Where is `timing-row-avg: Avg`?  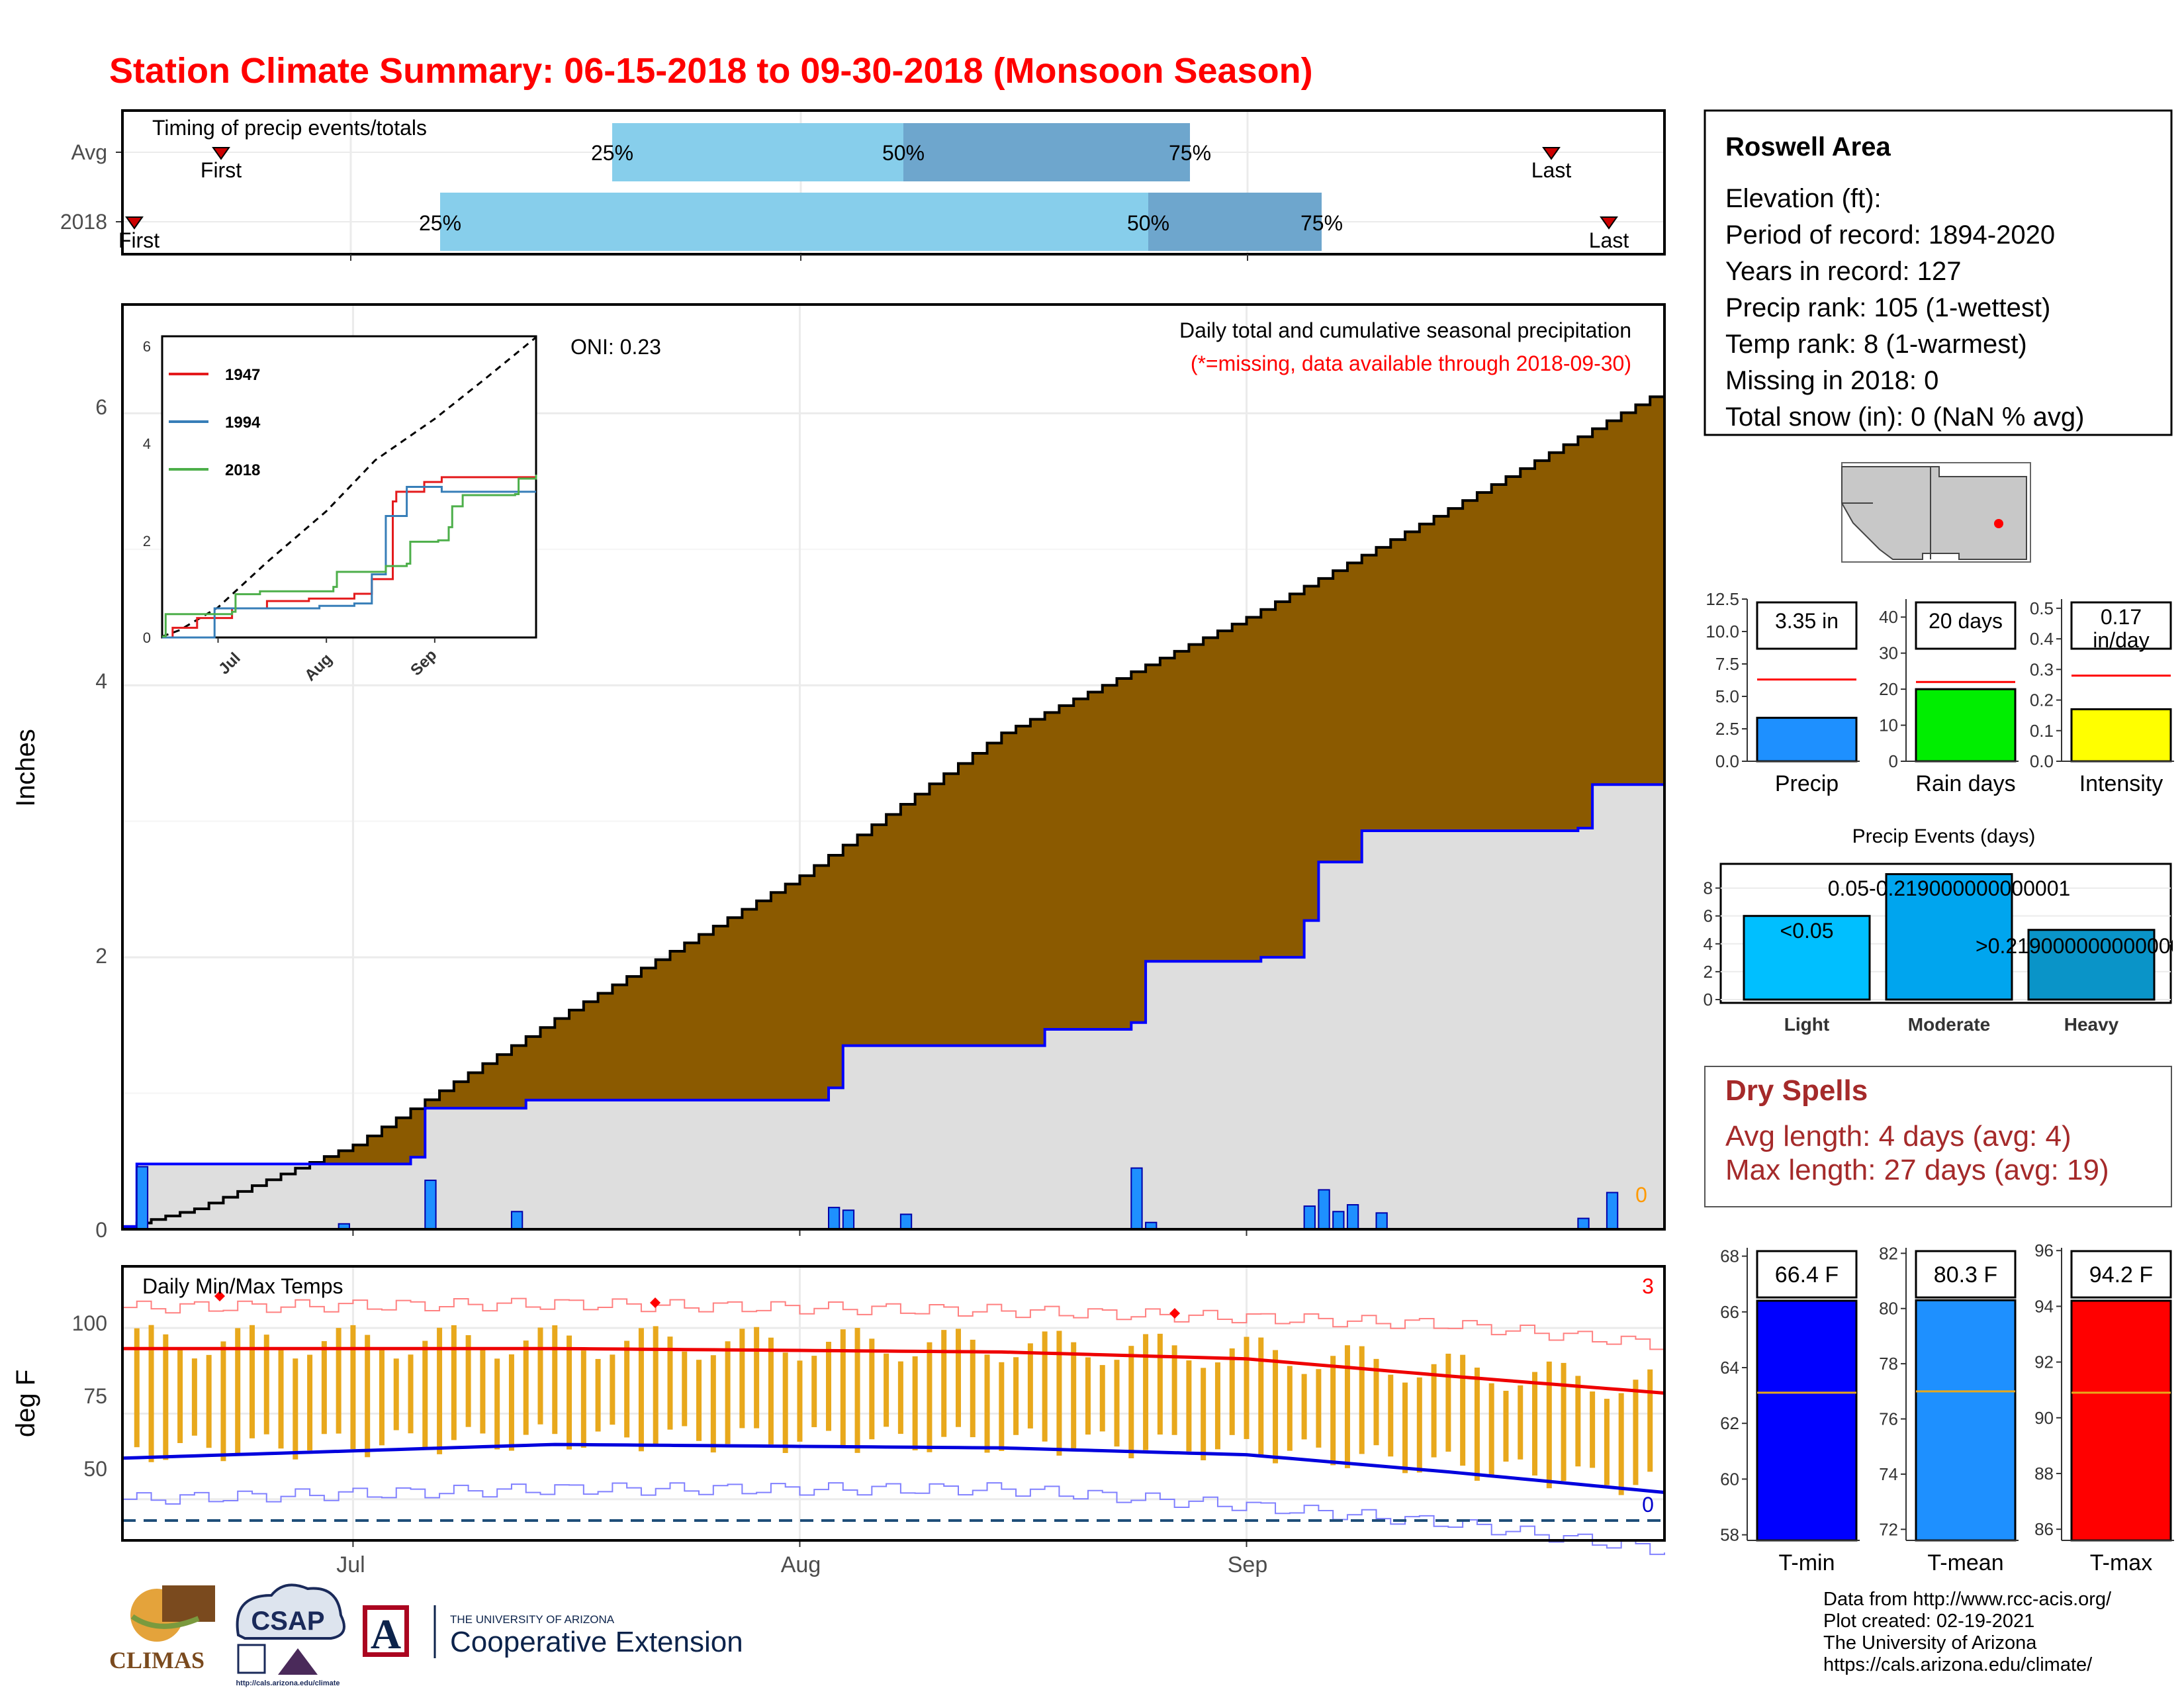 timing-row-avg: Avg is located at coordinates (89, 152).